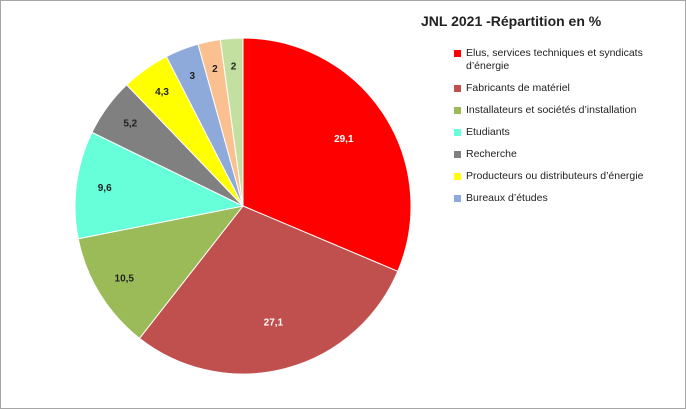 The width and height of the screenshot is (686, 409). What do you see at coordinates (555, 176) in the screenshot?
I see `legend-label: Producteurs ou distributeurs d’énergie` at bounding box center [555, 176].